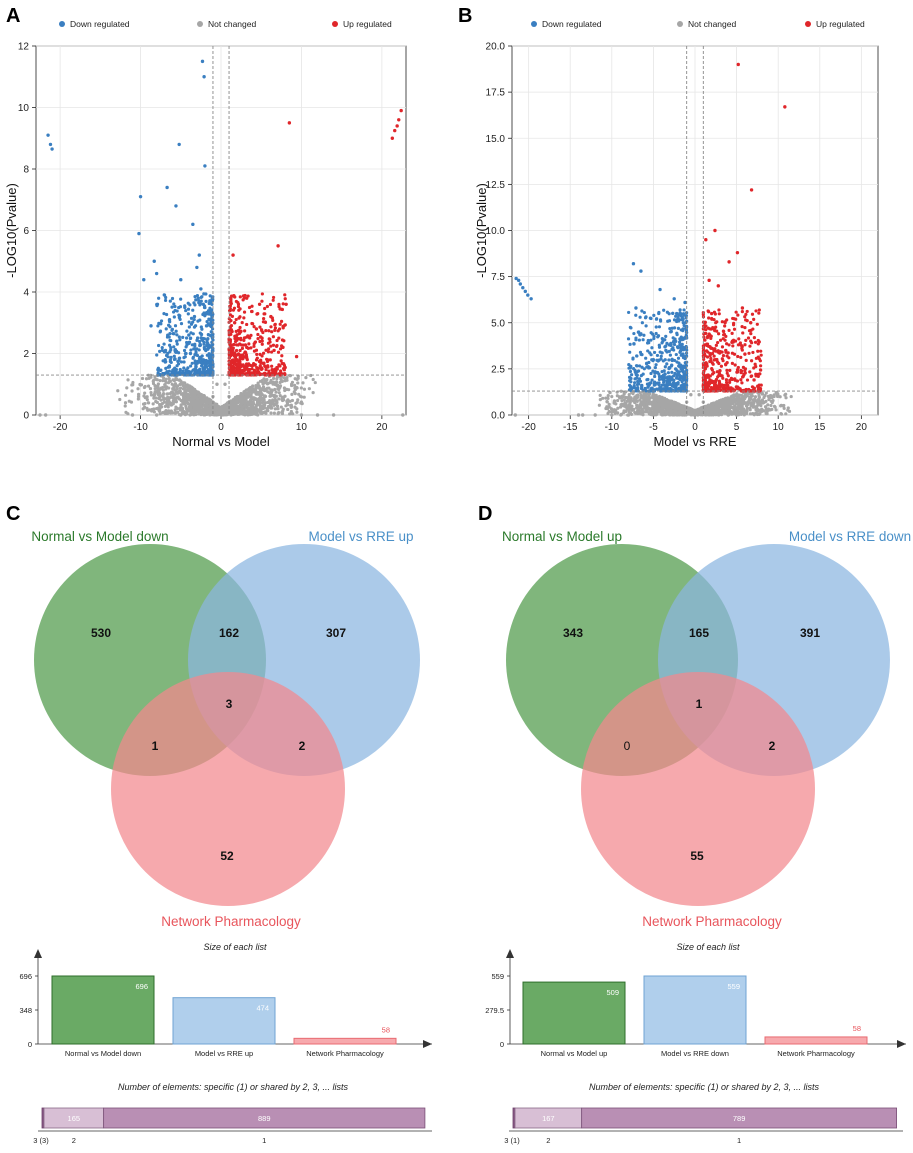 The image size is (913, 1153). What do you see at coordinates (13, 16) in the screenshot?
I see `panel-letter-a: A` at bounding box center [13, 16].